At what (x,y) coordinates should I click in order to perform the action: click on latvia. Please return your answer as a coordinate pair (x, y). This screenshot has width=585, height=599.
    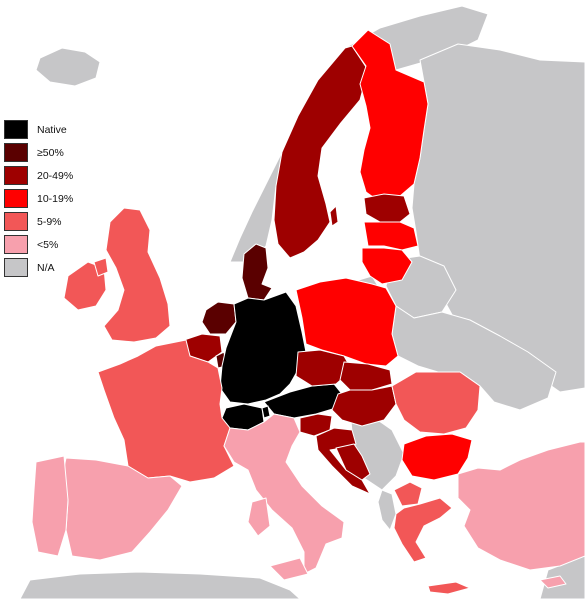
    Looking at the image, I should click on (391, 236).